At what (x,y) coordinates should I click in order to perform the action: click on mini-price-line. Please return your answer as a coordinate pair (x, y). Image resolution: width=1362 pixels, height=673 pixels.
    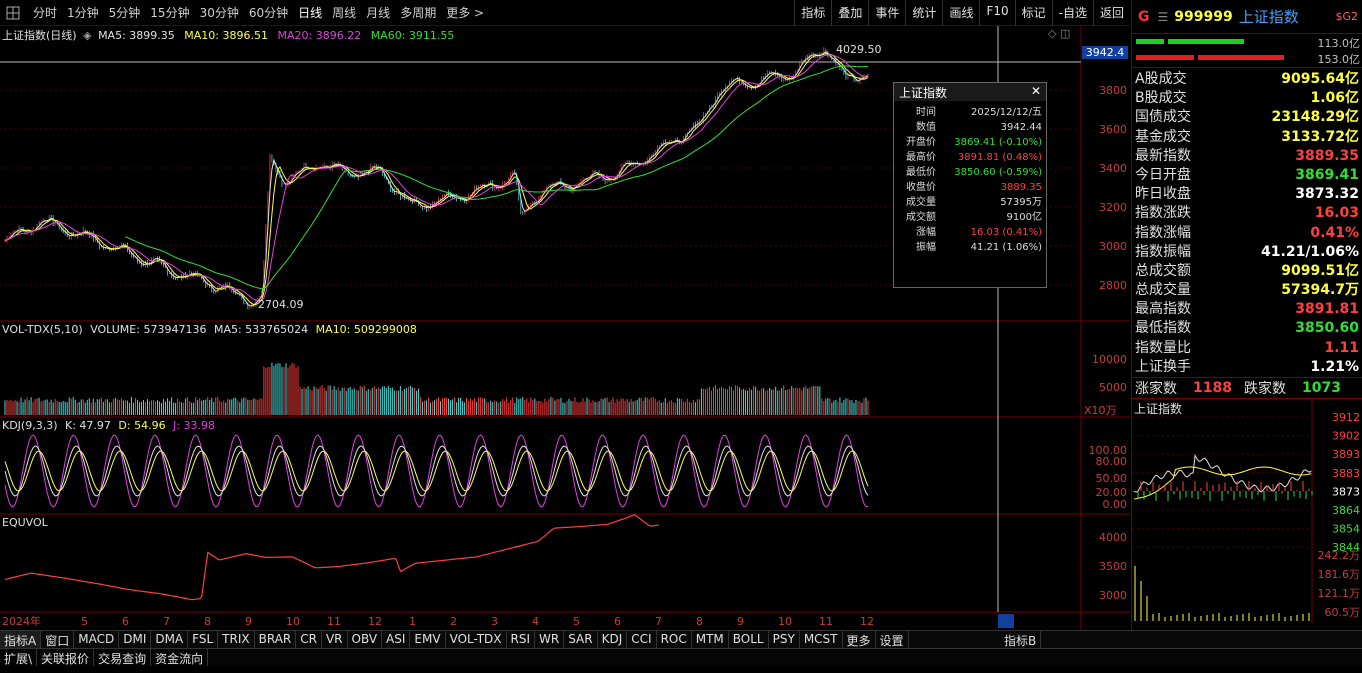
    Looking at the image, I should click on (1222, 473).